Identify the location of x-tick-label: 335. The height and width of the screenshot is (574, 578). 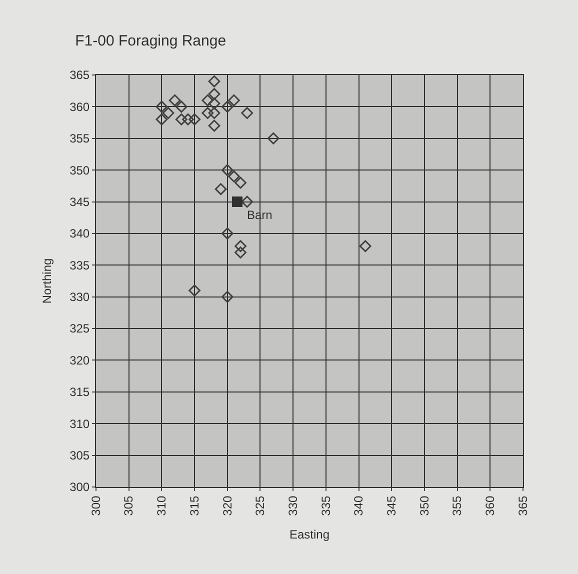
(325, 505).